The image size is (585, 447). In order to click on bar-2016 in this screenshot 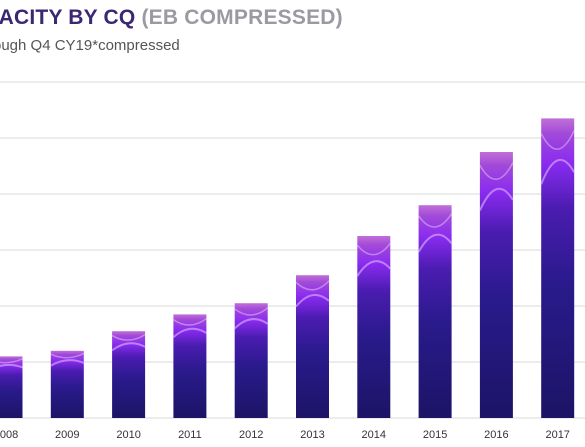, I will do `click(496, 285)`.